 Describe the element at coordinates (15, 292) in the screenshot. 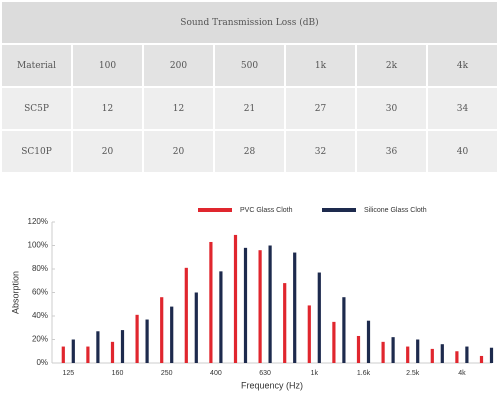

I see `y-axis-title: Absorption` at that location.